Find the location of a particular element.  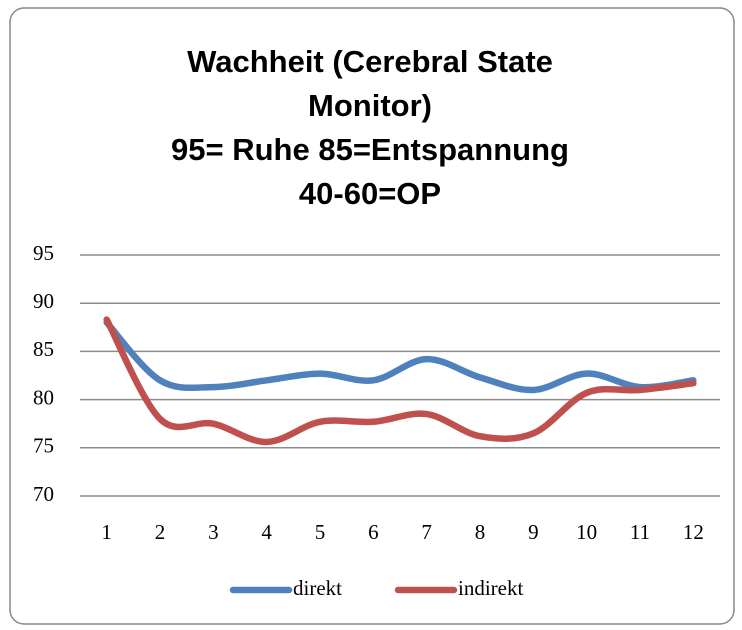

x-tick-label: 6 is located at coordinates (373, 532).